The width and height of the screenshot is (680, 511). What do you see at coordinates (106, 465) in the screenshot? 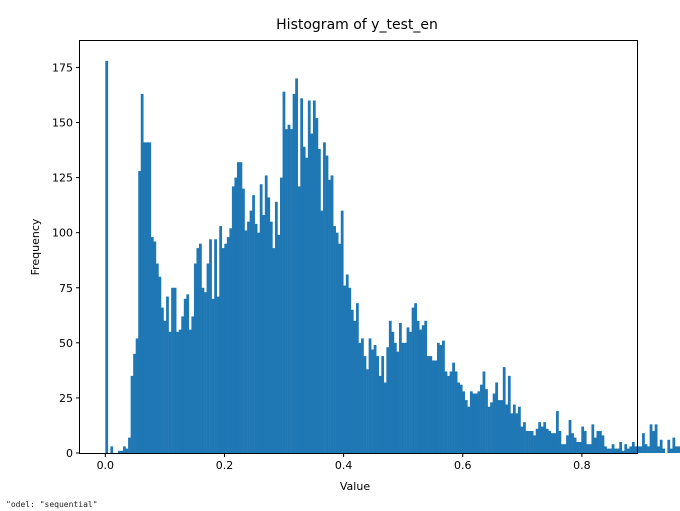
I see `x-tick-label: 0.0` at bounding box center [106, 465].